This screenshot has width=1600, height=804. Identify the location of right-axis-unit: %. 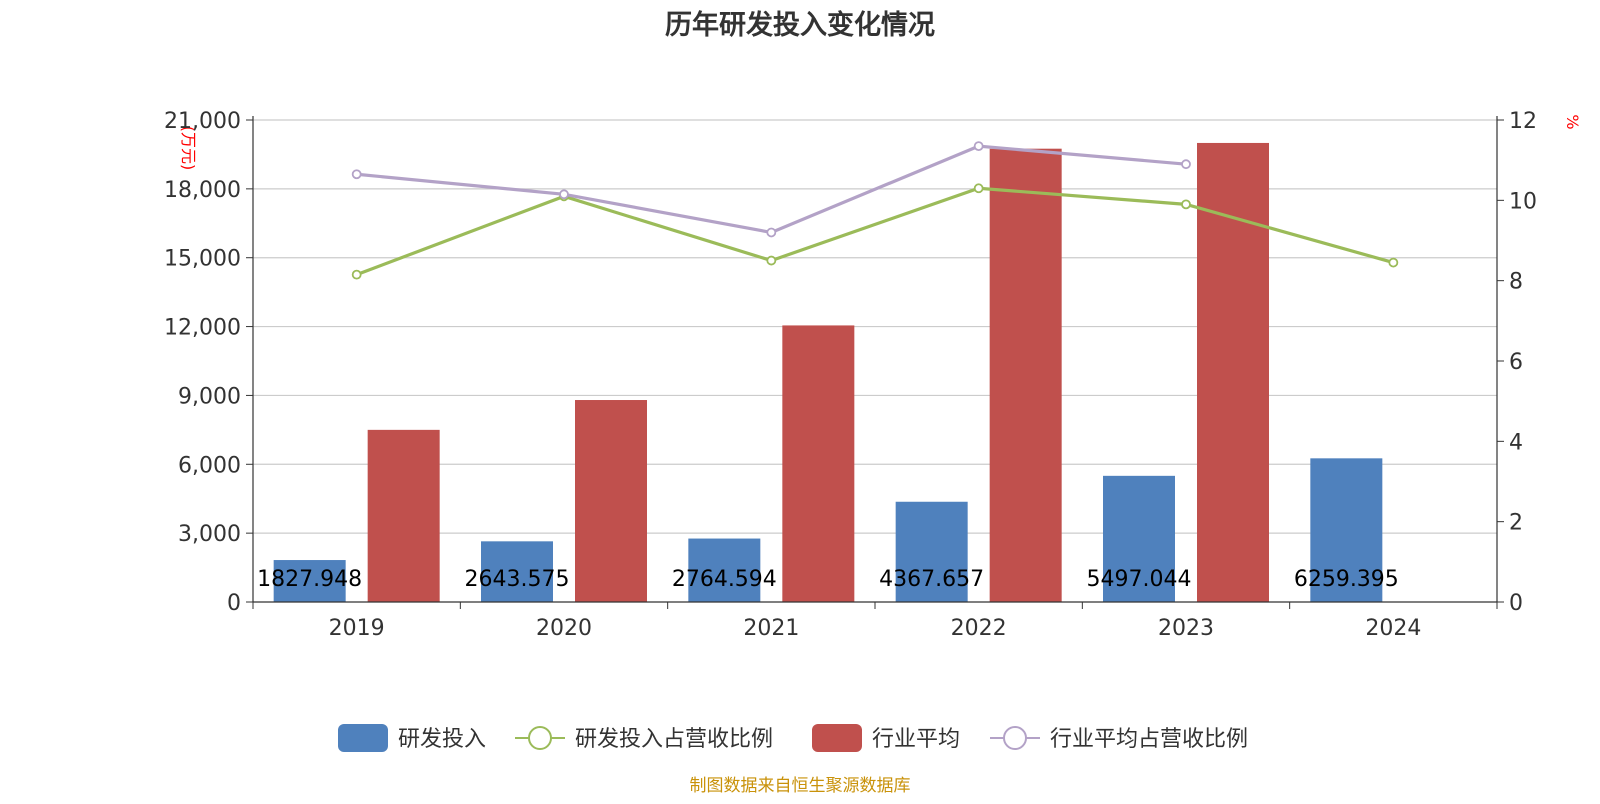
(1572, 121).